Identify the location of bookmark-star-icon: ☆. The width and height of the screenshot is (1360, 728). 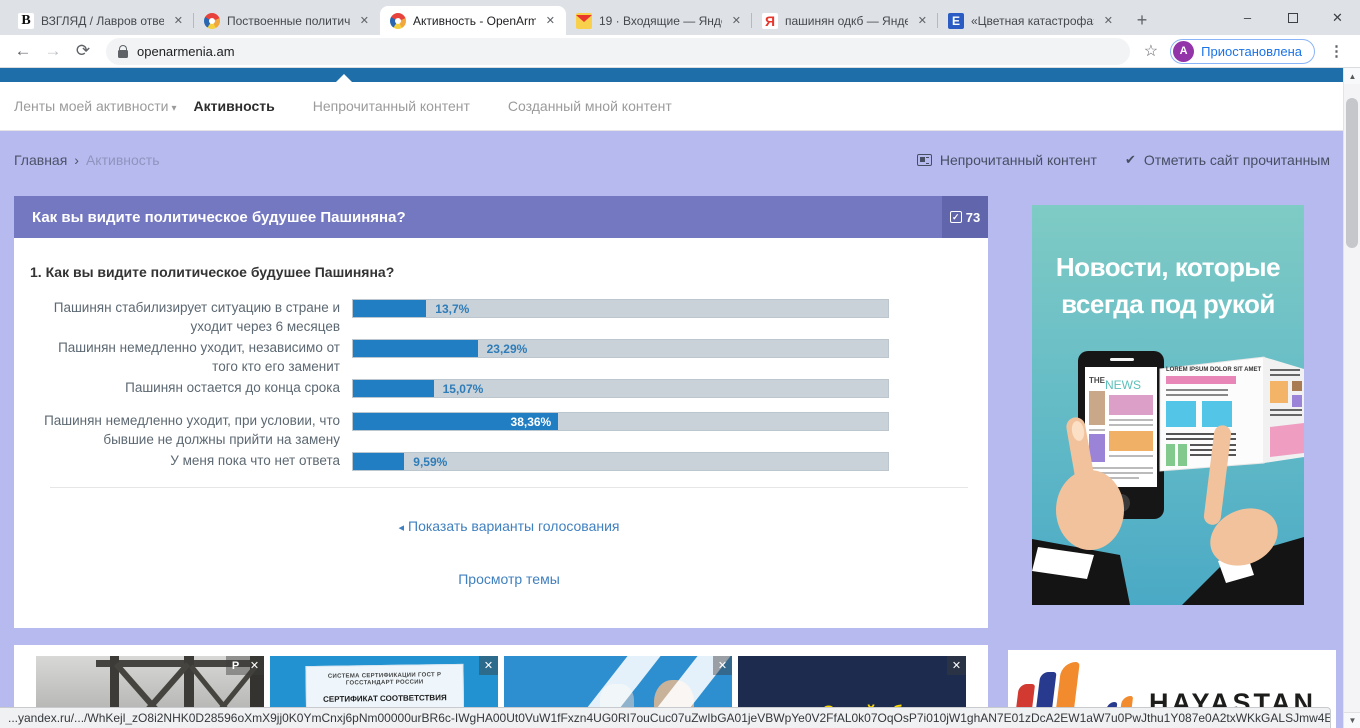
(1151, 51).